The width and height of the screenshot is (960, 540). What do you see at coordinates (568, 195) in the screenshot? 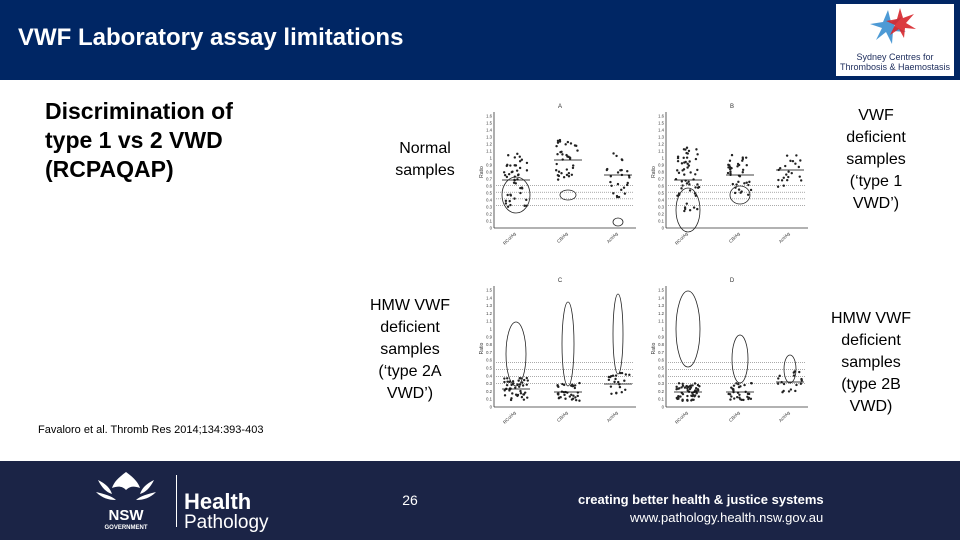
I see `highlight-ellipse` at bounding box center [568, 195].